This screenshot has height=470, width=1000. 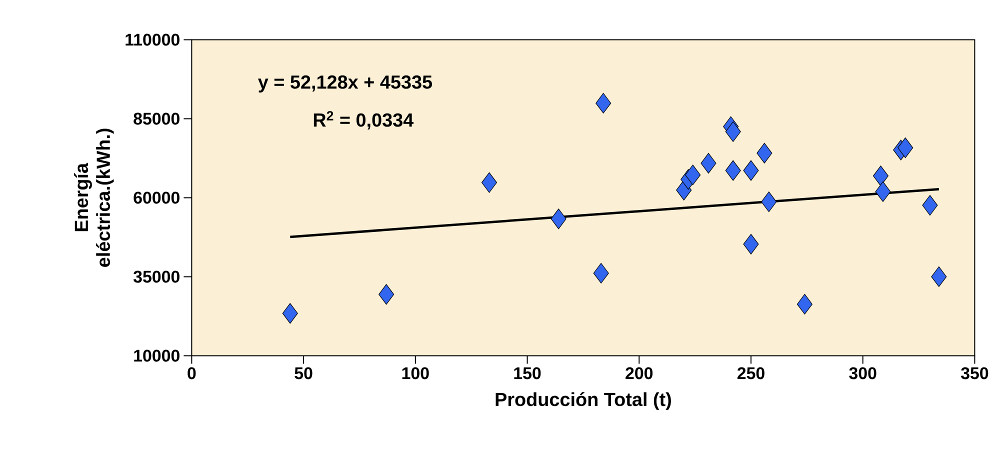 I want to click on annotation: R$^{2}$ = 0,0334, so click(x=364, y=120).